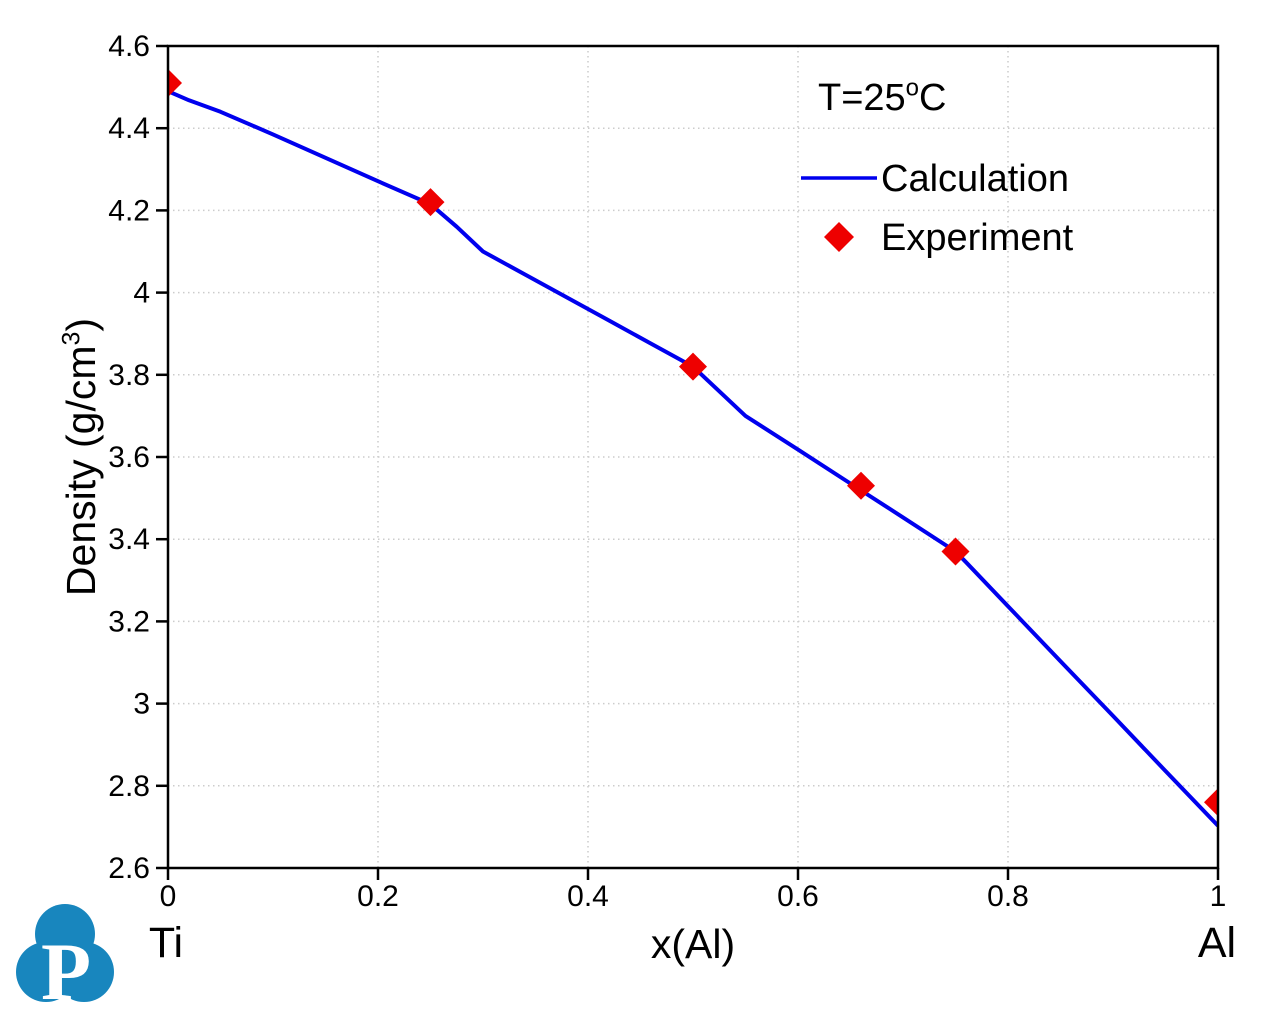 The image size is (1262, 1019). What do you see at coordinates (141, 704) in the screenshot?
I see `y-tick-label: 3` at bounding box center [141, 704].